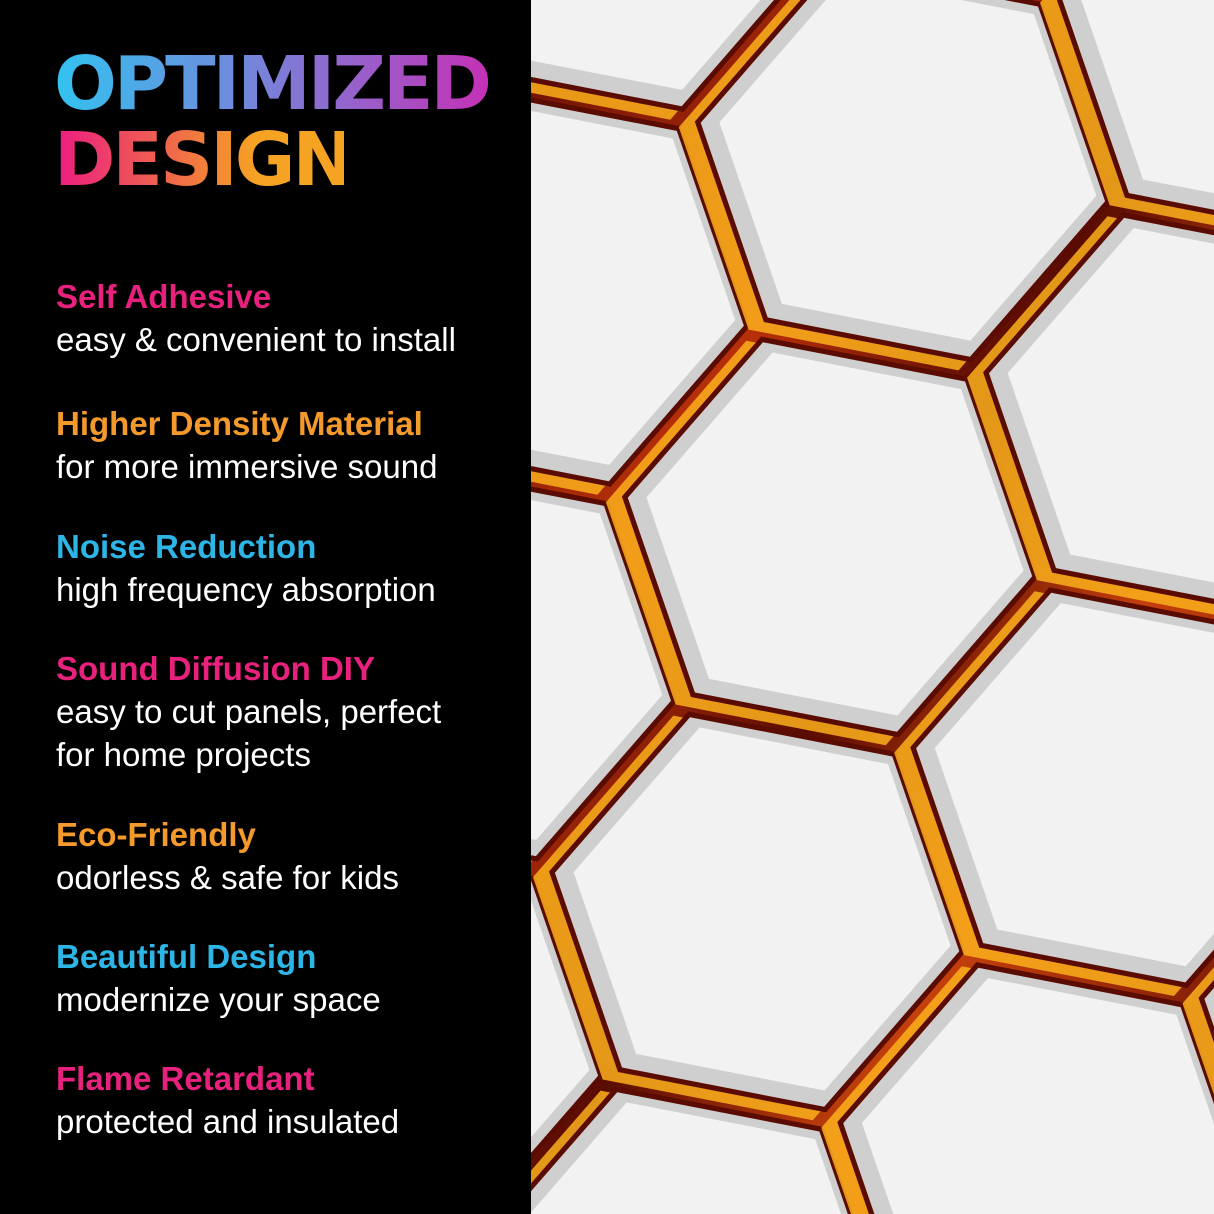 Image resolution: width=1214 pixels, height=1214 pixels. What do you see at coordinates (246, 568) in the screenshot?
I see `feature-item: Noise Reduction high frequency absorption` at bounding box center [246, 568].